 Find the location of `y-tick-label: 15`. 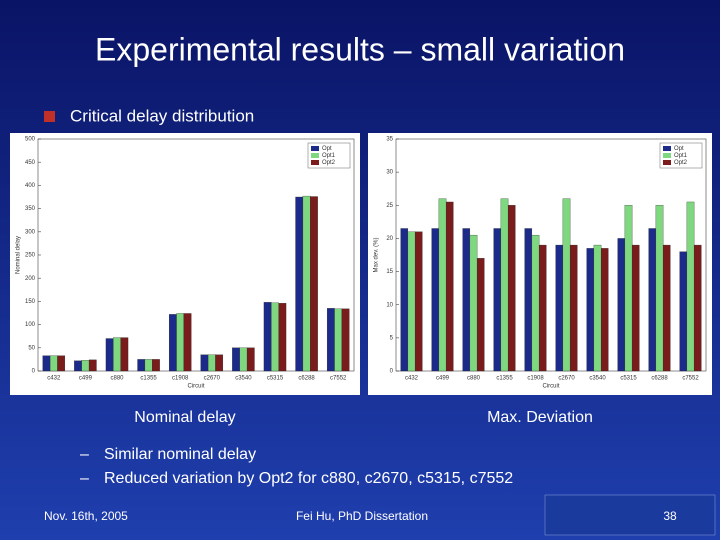

y-tick-label: 15 is located at coordinates (389, 272).